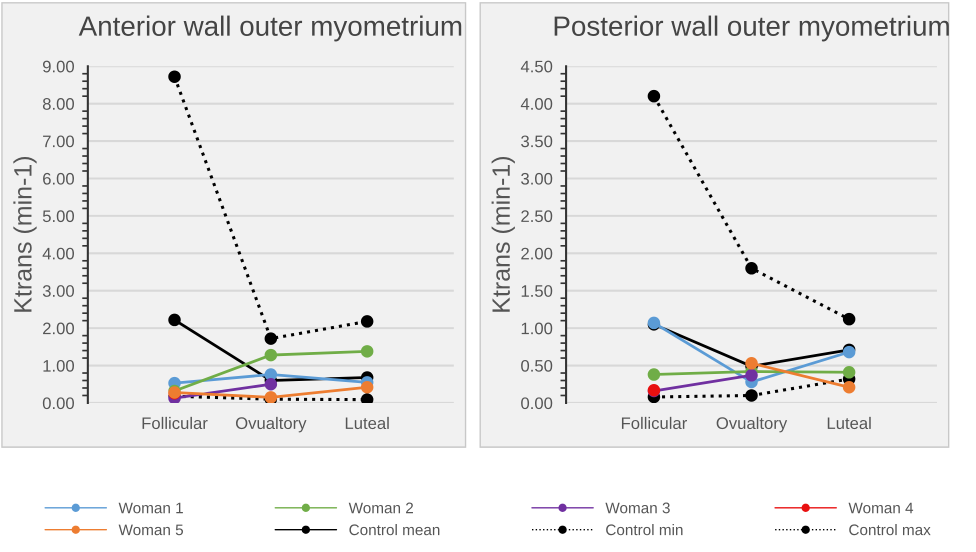  What do you see at coordinates (150, 530) in the screenshot?
I see `legend-label: Woman 5` at bounding box center [150, 530].